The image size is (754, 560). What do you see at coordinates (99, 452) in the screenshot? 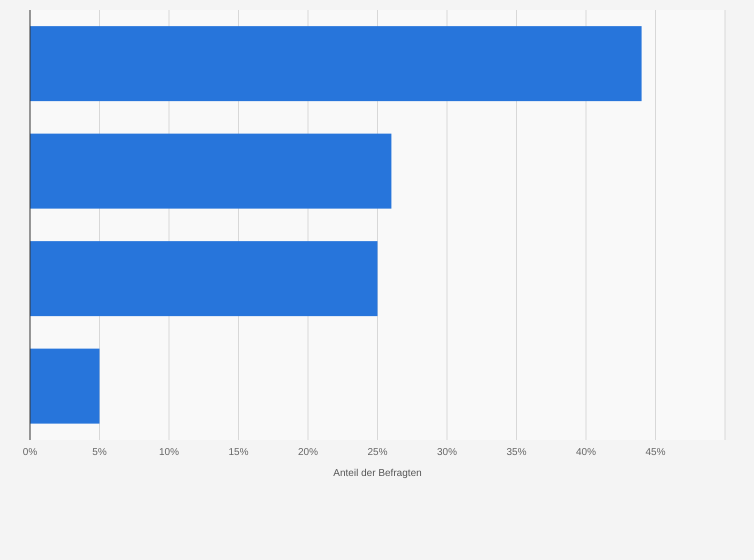
I see `x-tick-label: 5%` at bounding box center [99, 452].